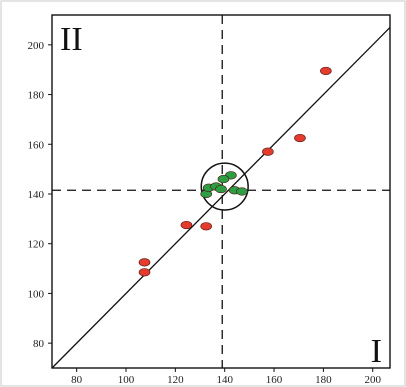 The width and height of the screenshot is (406, 387). I want to click on x-tick-label: 80, so click(77, 380).